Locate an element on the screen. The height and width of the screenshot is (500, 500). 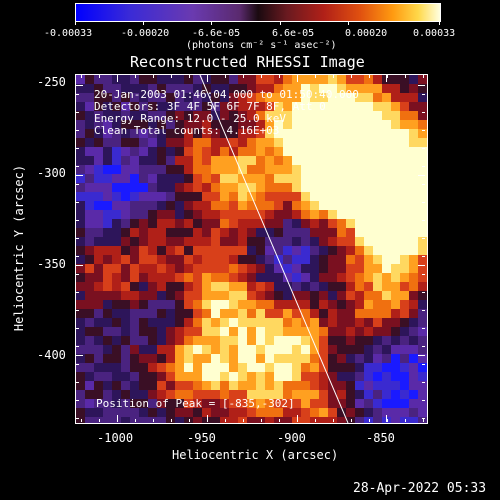
colorbar-unit-label: (photons cm⁻² s⁻¹ asec⁻²) is located at coordinates (261, 45).